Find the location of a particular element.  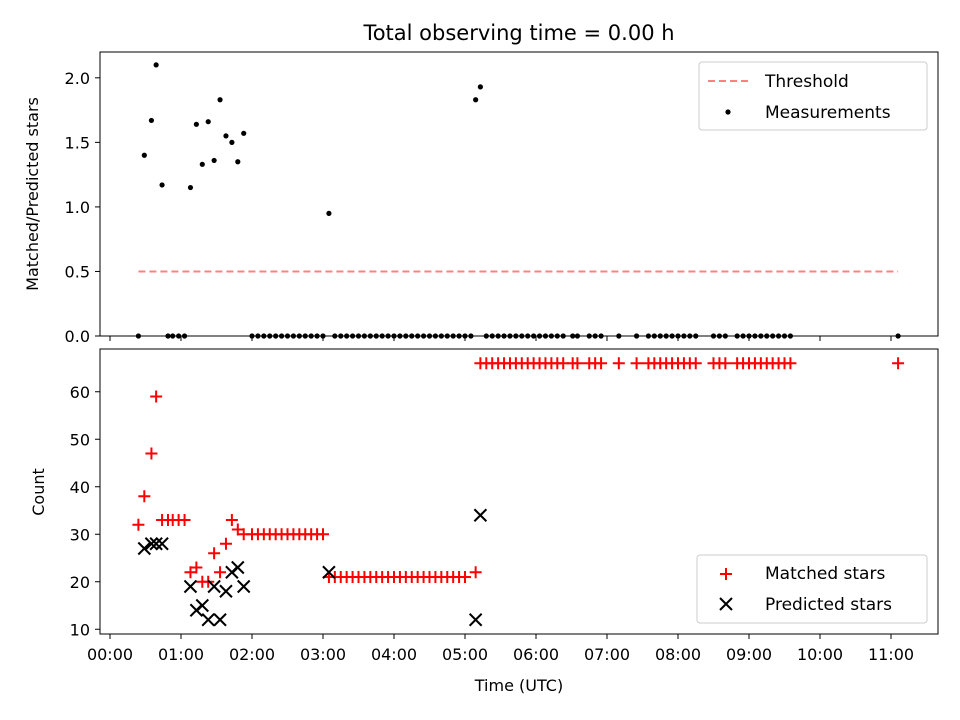

bottom-x-tick-label: 00:00 is located at coordinates (110, 654).